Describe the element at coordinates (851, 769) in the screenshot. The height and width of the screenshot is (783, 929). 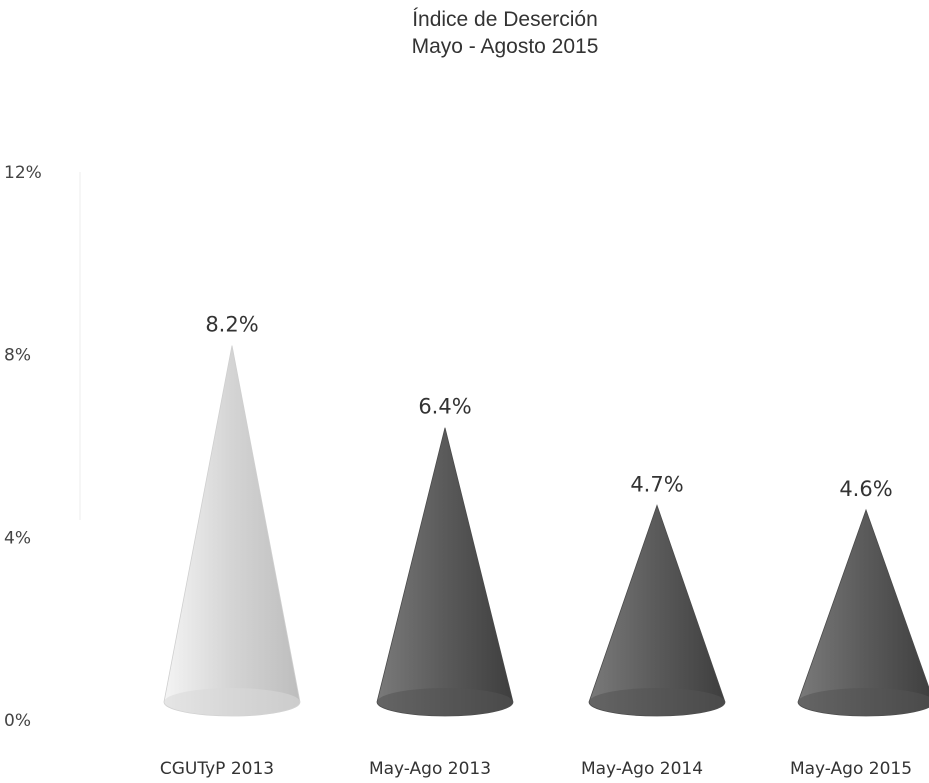
I see `x-tick-label: May-Ago 2015` at that location.